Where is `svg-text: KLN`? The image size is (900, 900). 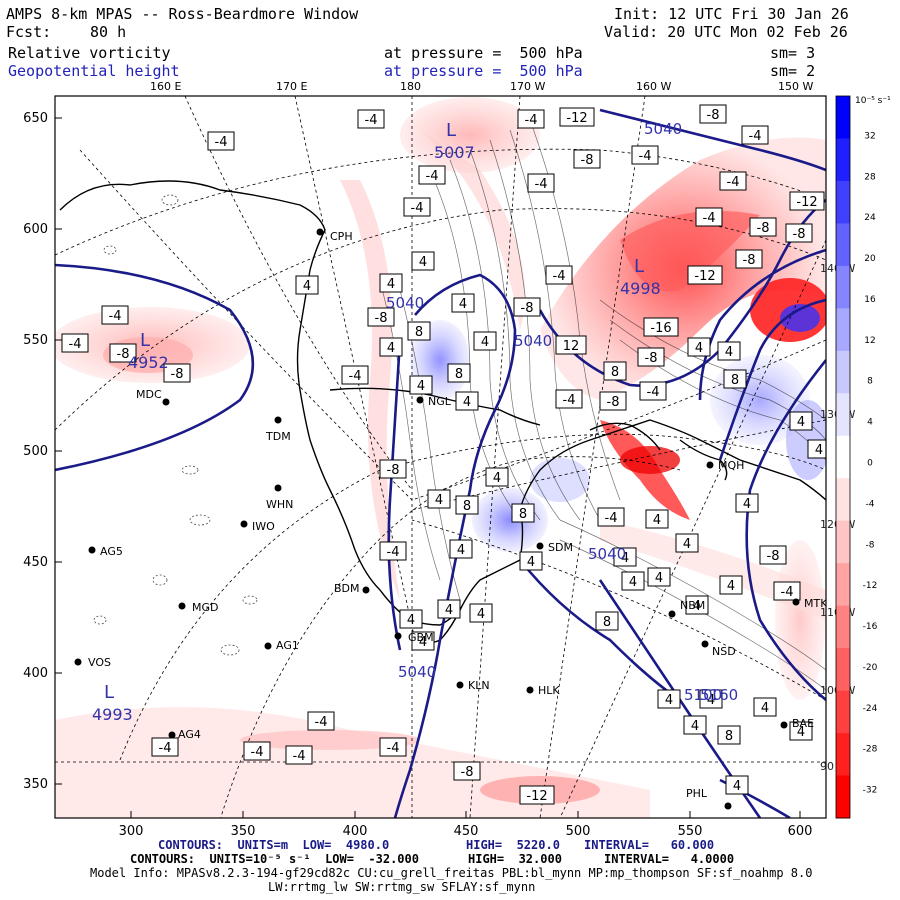 svg-text: KLN is located at coordinates (479, 685).